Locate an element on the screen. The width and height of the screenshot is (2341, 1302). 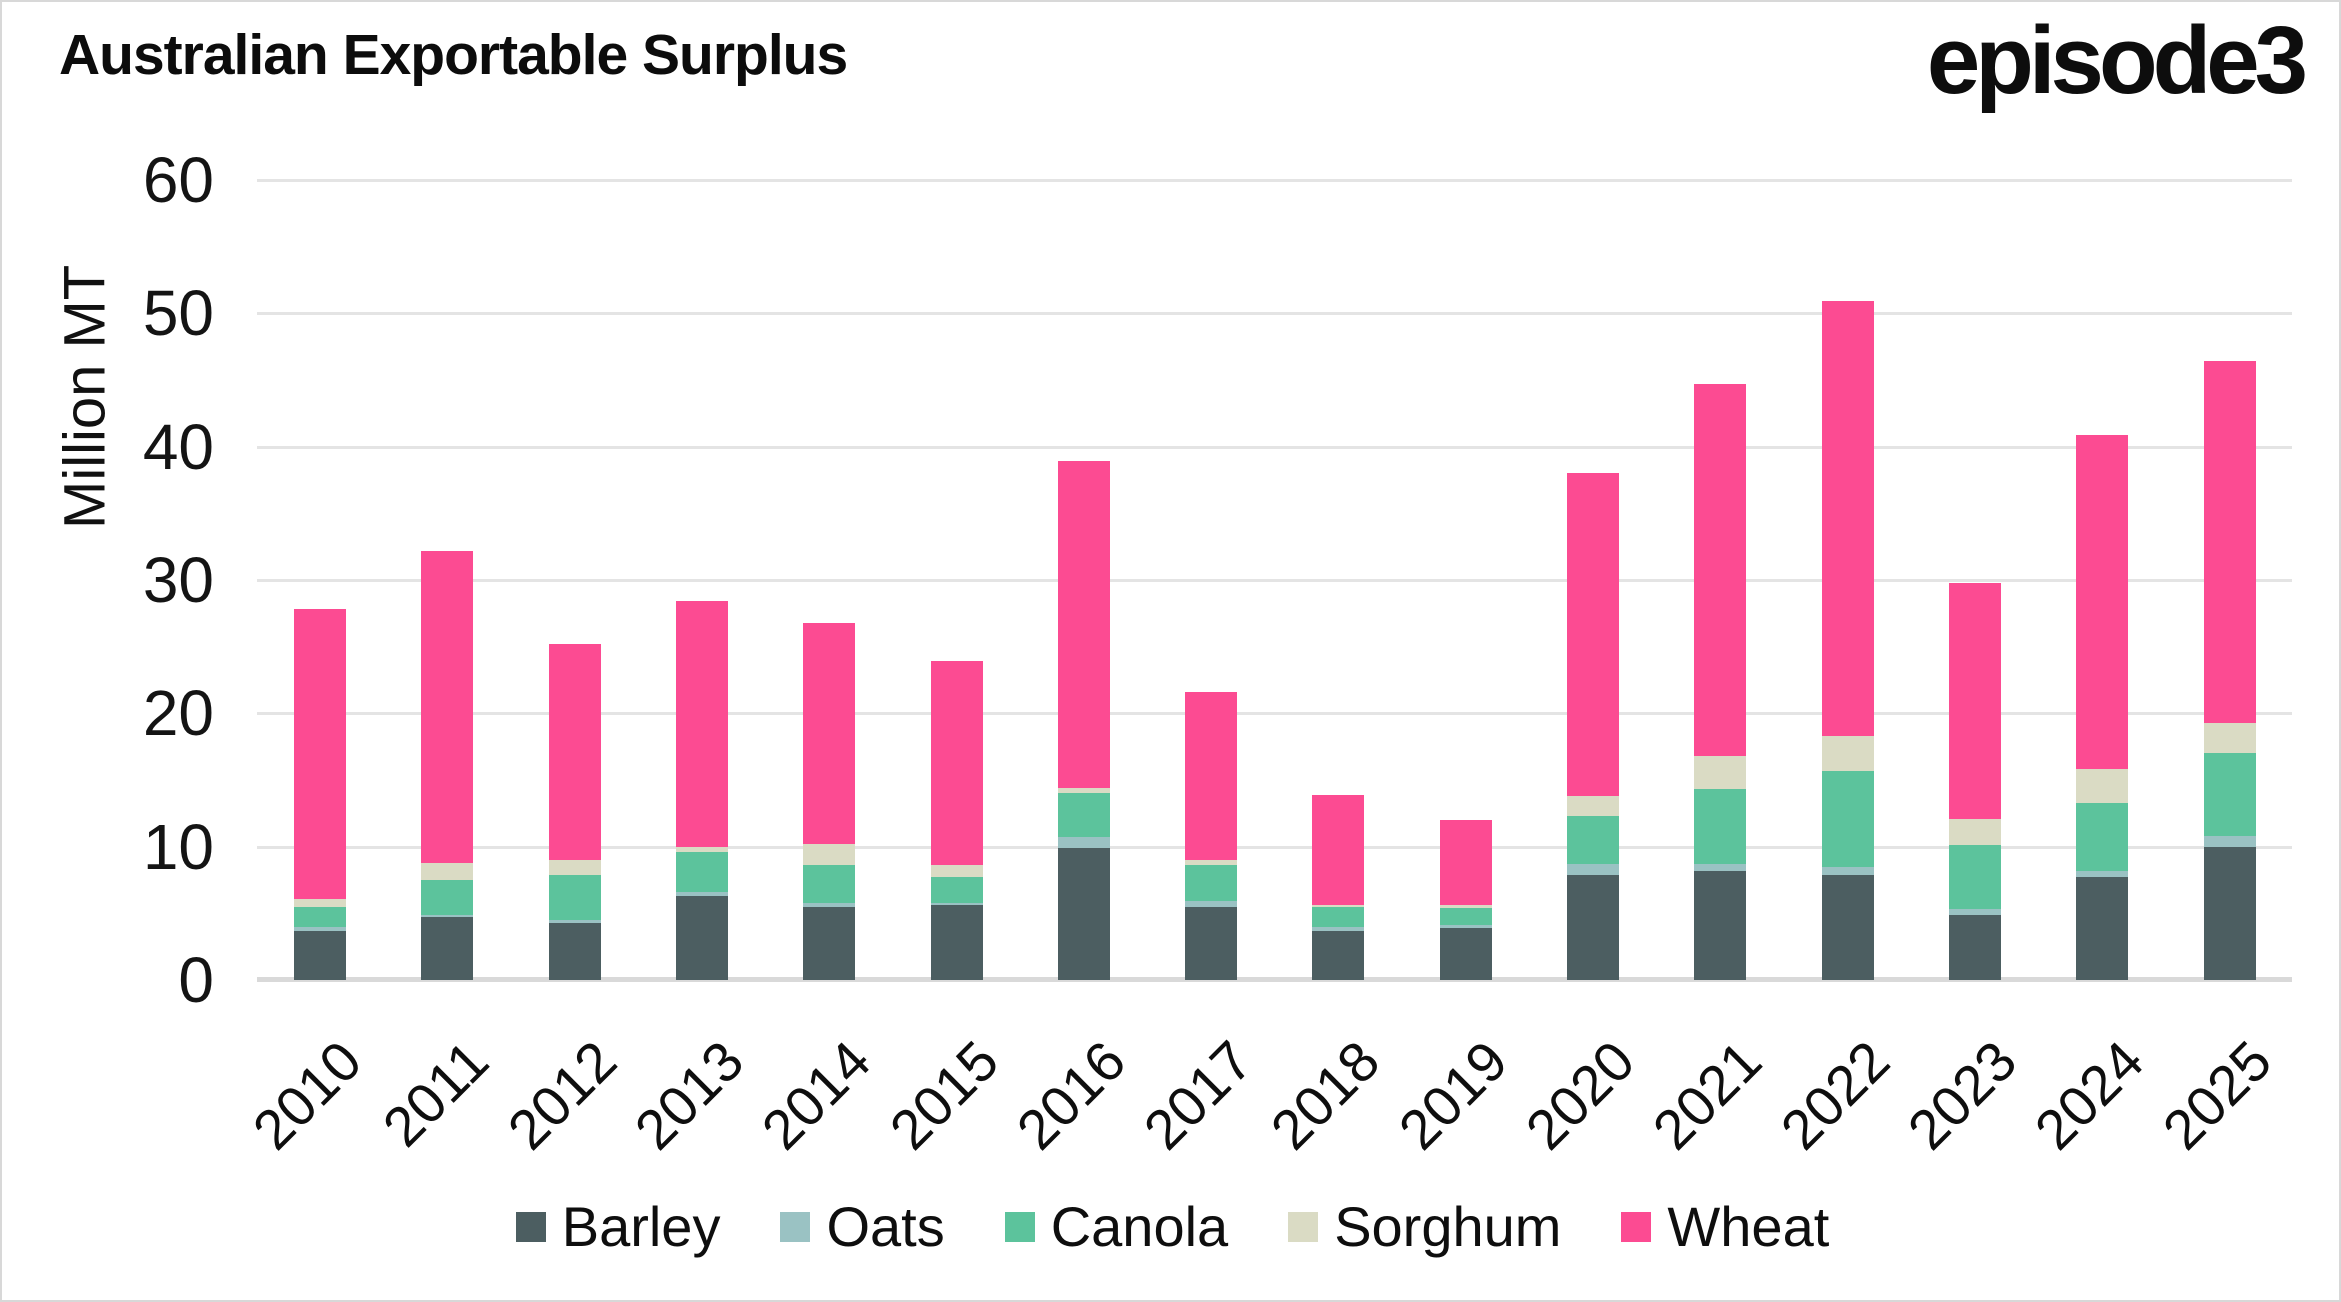
x-tick-label-2010: 2010 is located at coordinates (307, 1095).